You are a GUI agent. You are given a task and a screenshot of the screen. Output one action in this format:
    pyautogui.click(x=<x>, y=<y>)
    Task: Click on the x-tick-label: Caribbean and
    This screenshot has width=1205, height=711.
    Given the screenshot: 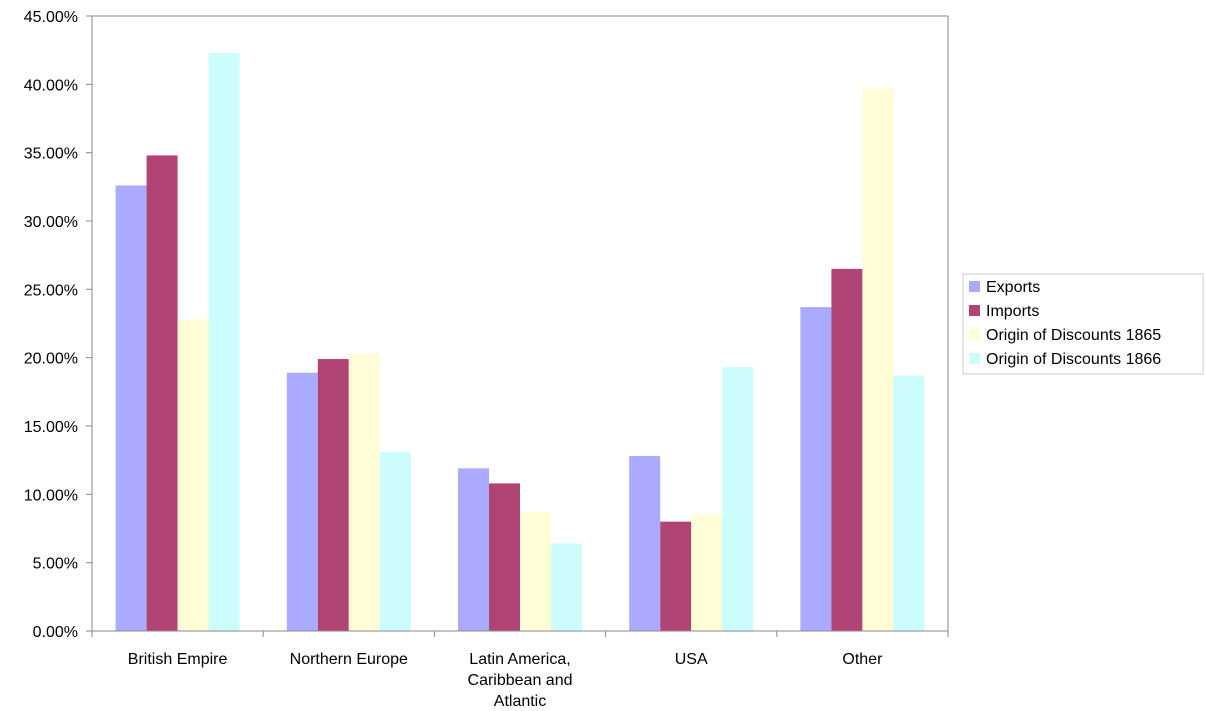 What is the action you would take?
    pyautogui.click(x=520, y=680)
    